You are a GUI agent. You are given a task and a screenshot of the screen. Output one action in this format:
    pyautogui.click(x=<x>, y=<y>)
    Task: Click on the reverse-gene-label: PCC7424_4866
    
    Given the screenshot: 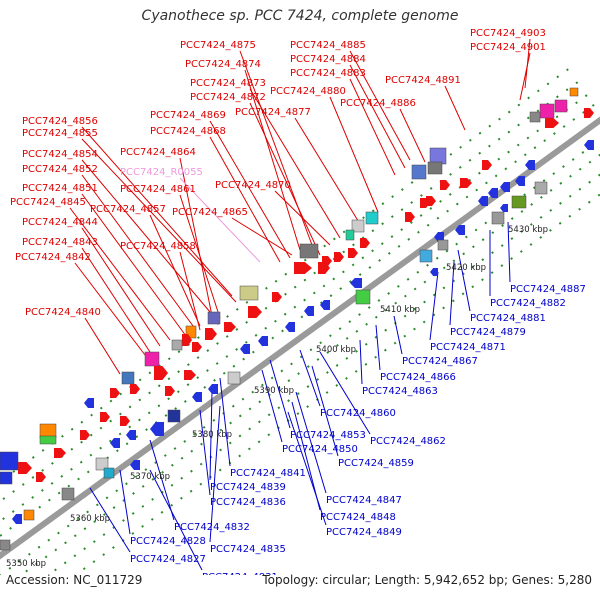 What is the action you would take?
    pyautogui.click(x=418, y=377)
    